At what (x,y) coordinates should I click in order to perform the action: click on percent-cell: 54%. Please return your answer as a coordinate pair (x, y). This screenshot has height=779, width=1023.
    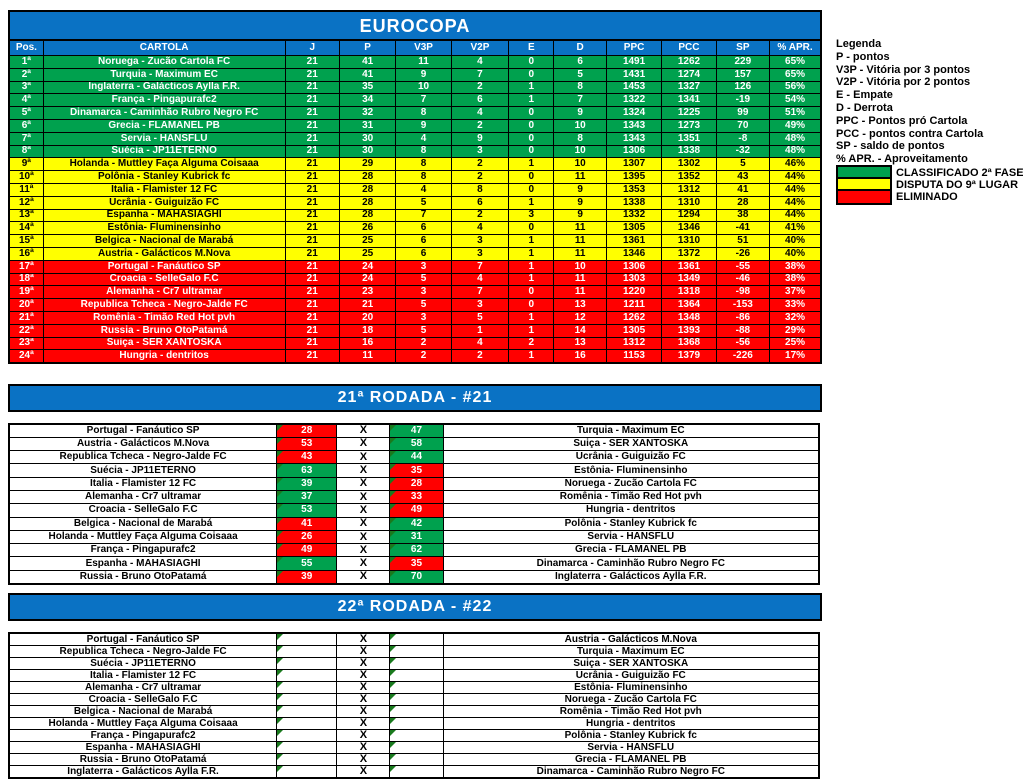
    Looking at the image, I should click on (795, 100).